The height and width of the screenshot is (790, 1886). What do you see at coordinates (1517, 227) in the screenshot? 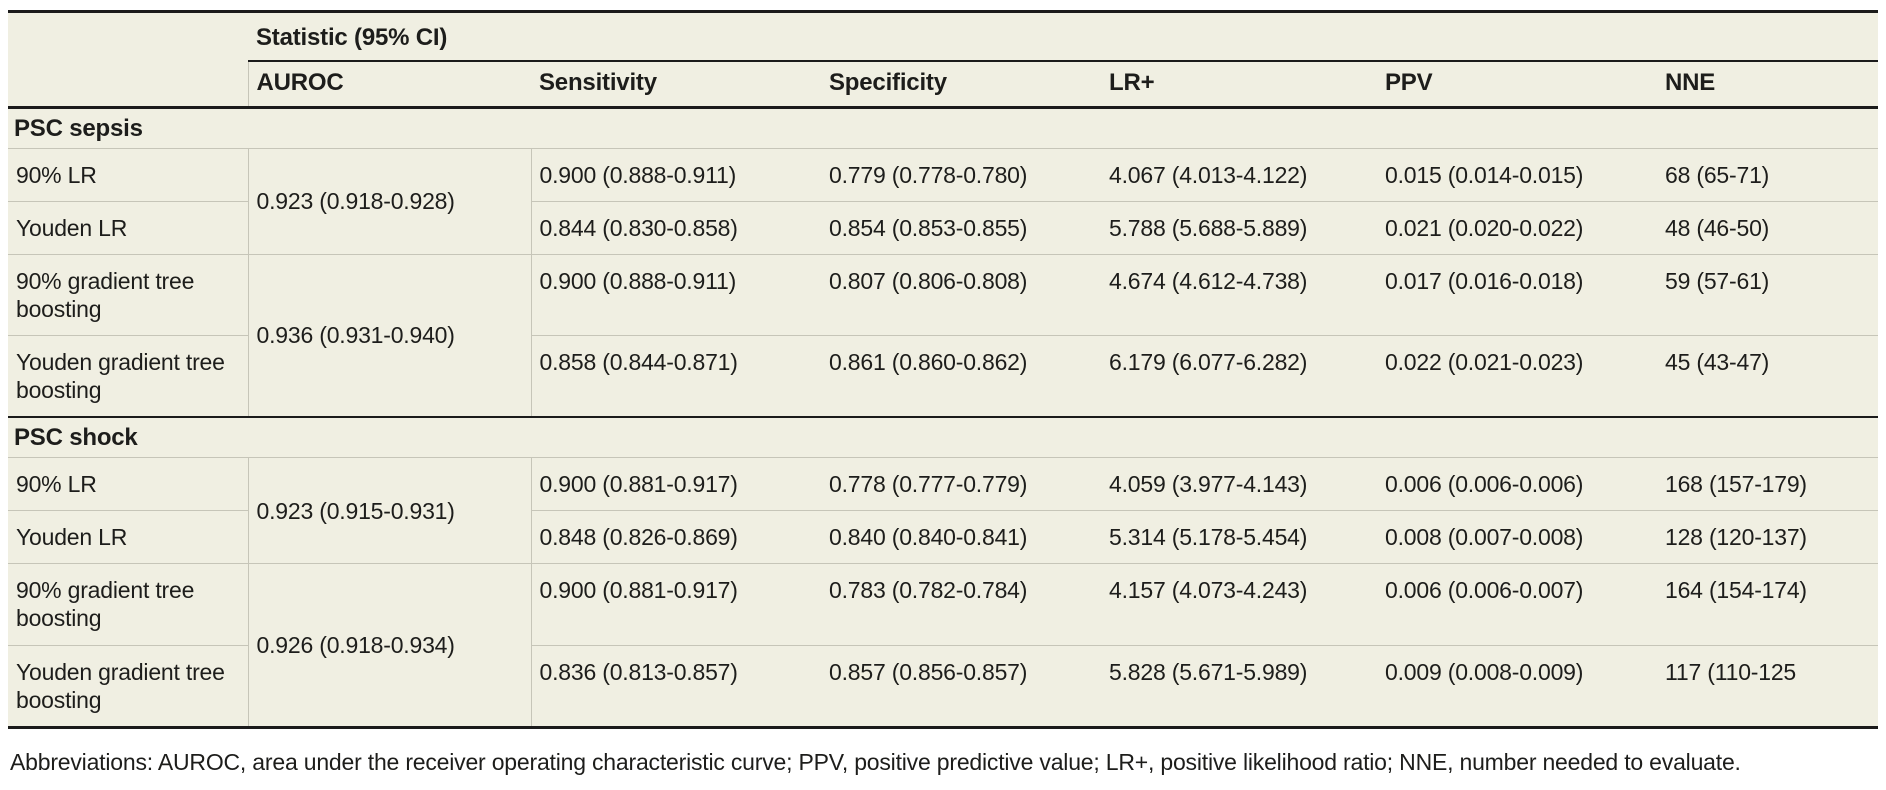
I see `cell-ppv: 0.021 (0.020-0.022)` at bounding box center [1517, 227].